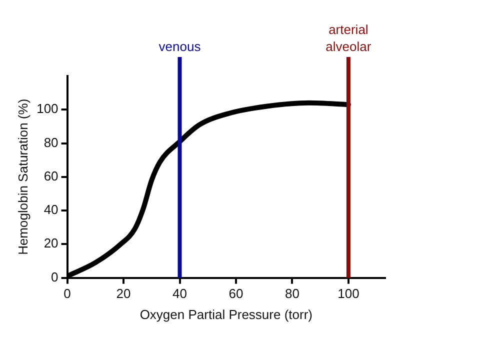 The height and width of the screenshot is (339, 498). What do you see at coordinates (51, 142) in the screenshot?
I see `y-tick-label: 80` at bounding box center [51, 142].